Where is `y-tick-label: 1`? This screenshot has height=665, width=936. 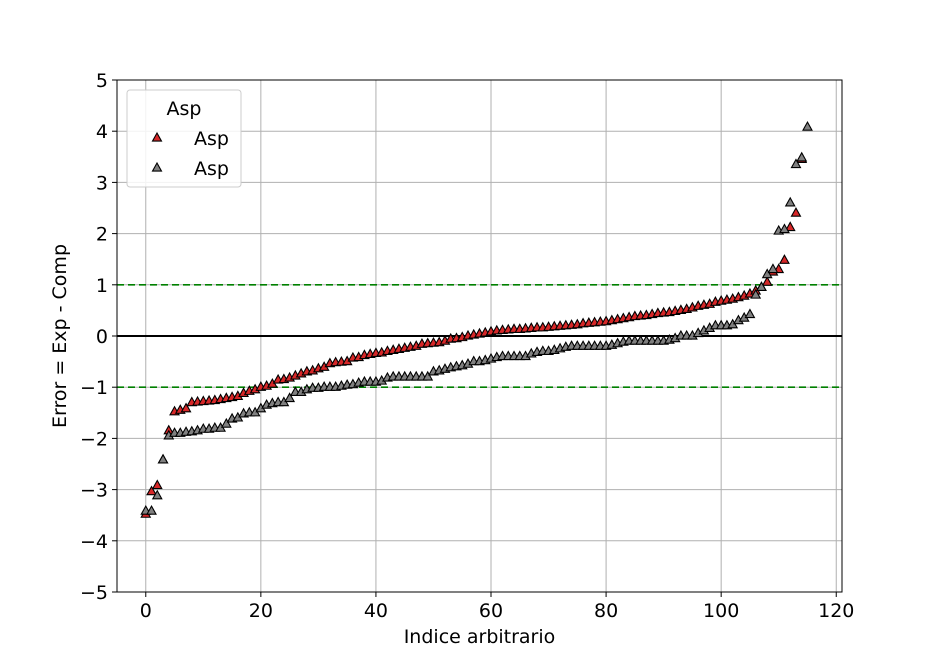 y-tick-label: 1 is located at coordinates (102, 286).